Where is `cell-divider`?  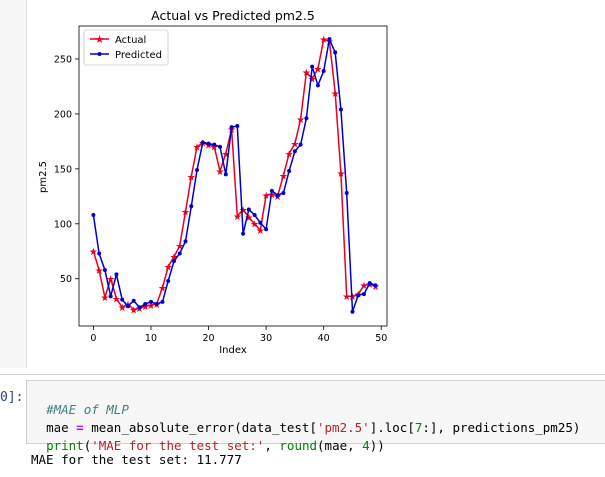
cell-divider is located at coordinates (302, 374).